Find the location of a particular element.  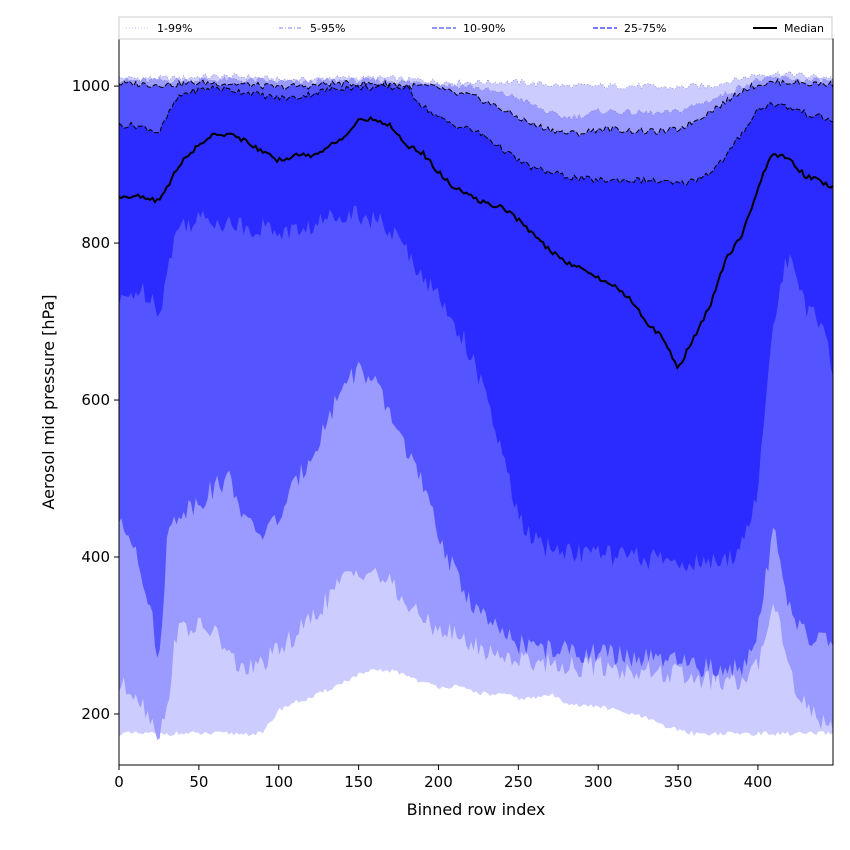

y-tick-label: 400 is located at coordinates (95, 557).